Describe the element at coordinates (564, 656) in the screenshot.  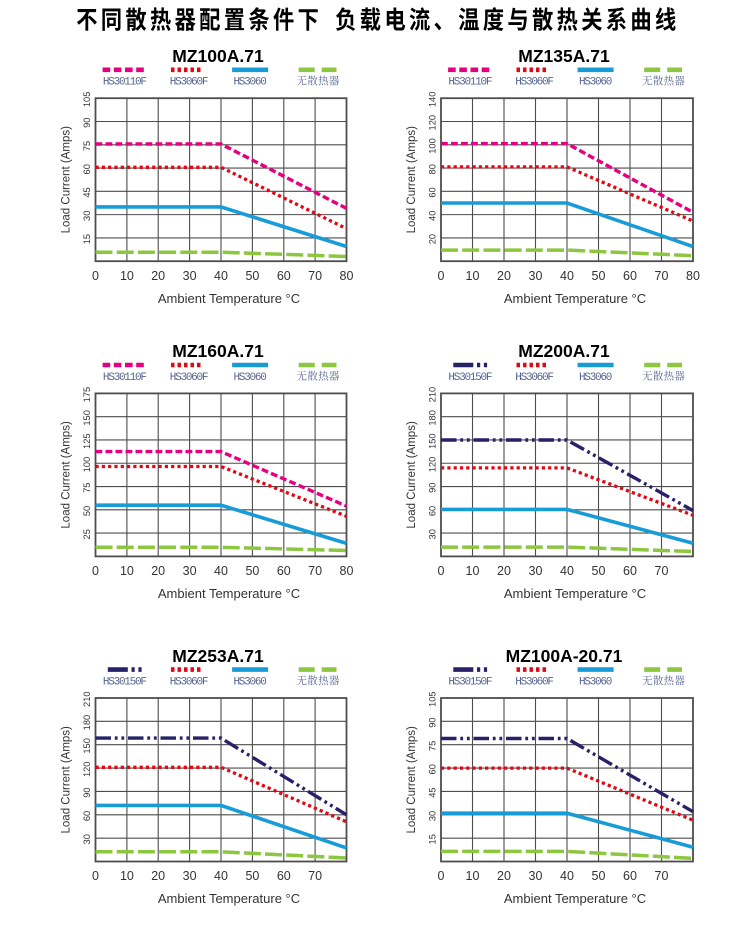
I see `svg-text: MZ100A-20.71` at that location.